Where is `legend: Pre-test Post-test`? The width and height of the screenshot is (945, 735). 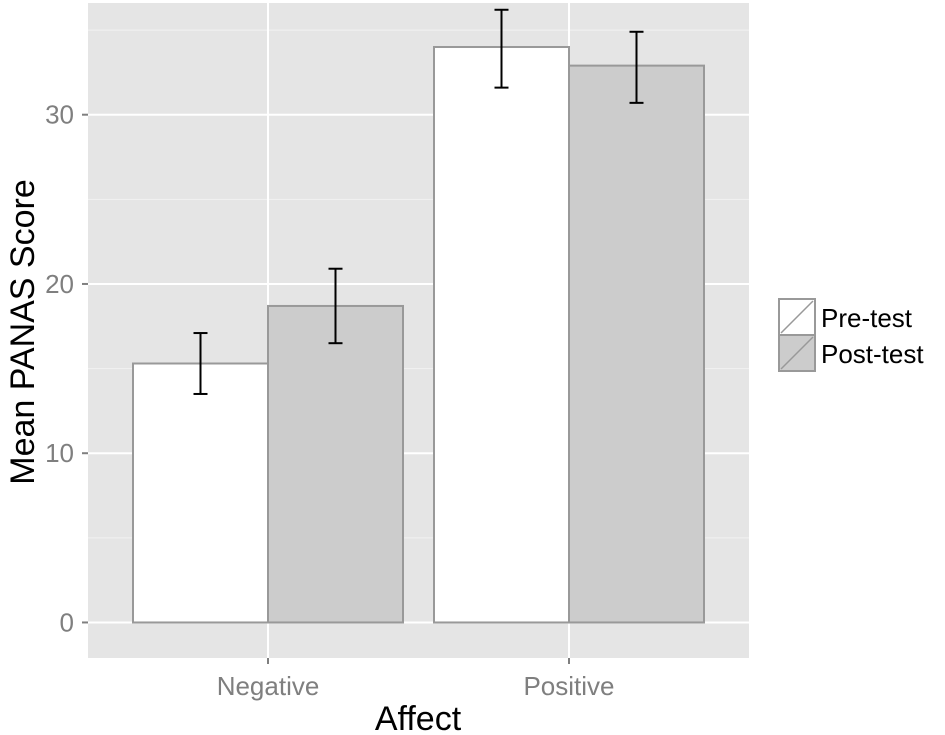
legend: Pre-test Post-test is located at coordinates (851, 335).